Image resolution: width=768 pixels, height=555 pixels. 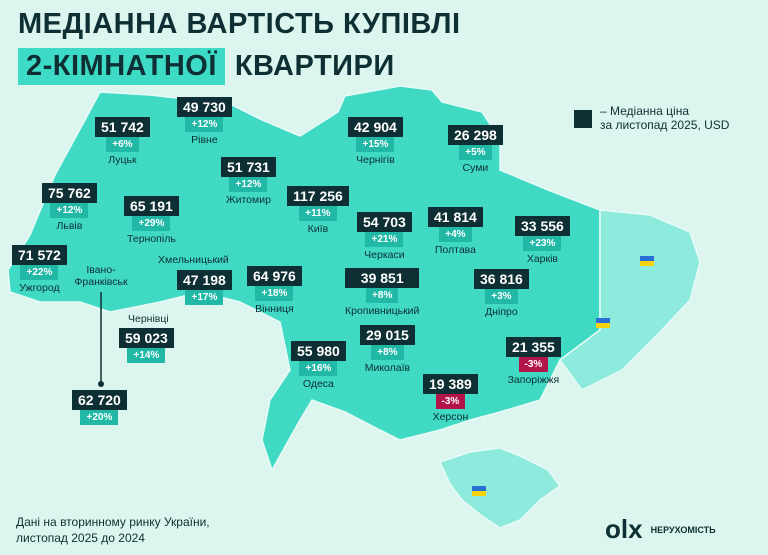 I want to click on change: +3%, so click(x=501, y=296).